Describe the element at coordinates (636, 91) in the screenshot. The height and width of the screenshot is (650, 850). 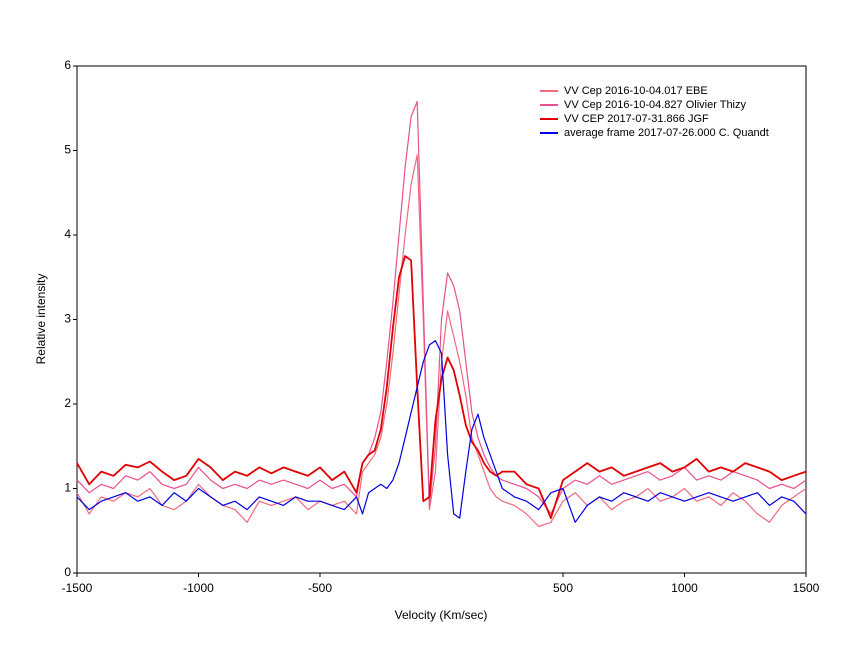
I see `legend-label: VV Cep 2016-10-04.017 EBE` at that location.